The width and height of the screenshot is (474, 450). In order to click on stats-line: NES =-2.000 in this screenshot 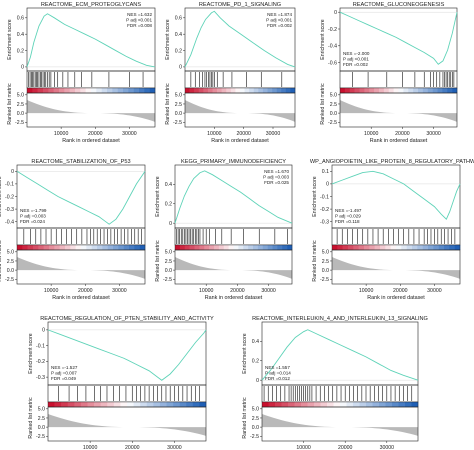, I will do `click(356, 53)`.